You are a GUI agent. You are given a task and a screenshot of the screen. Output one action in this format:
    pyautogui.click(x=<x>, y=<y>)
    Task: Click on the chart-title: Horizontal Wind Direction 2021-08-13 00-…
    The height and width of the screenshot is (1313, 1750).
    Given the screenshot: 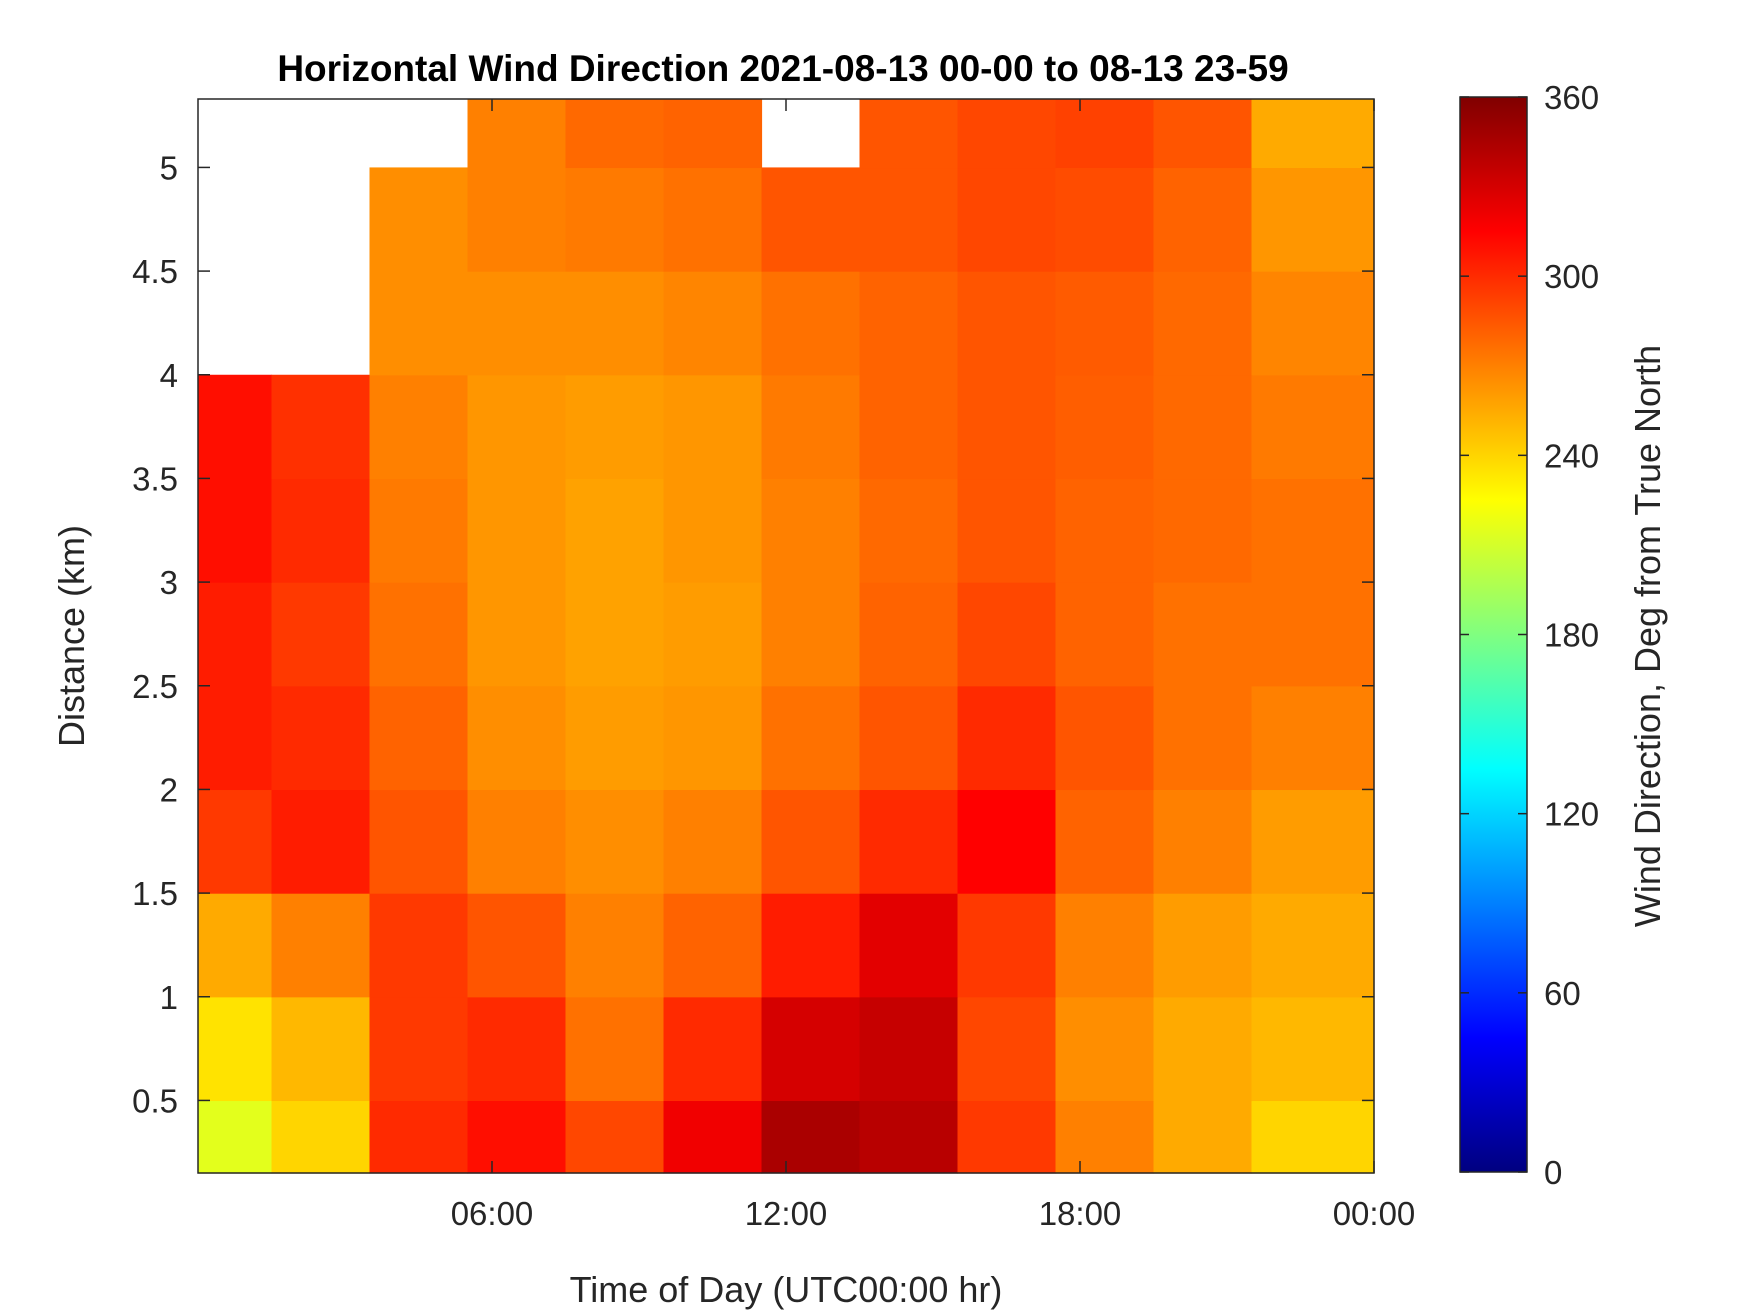 What is the action you would take?
    pyautogui.click(x=782, y=68)
    